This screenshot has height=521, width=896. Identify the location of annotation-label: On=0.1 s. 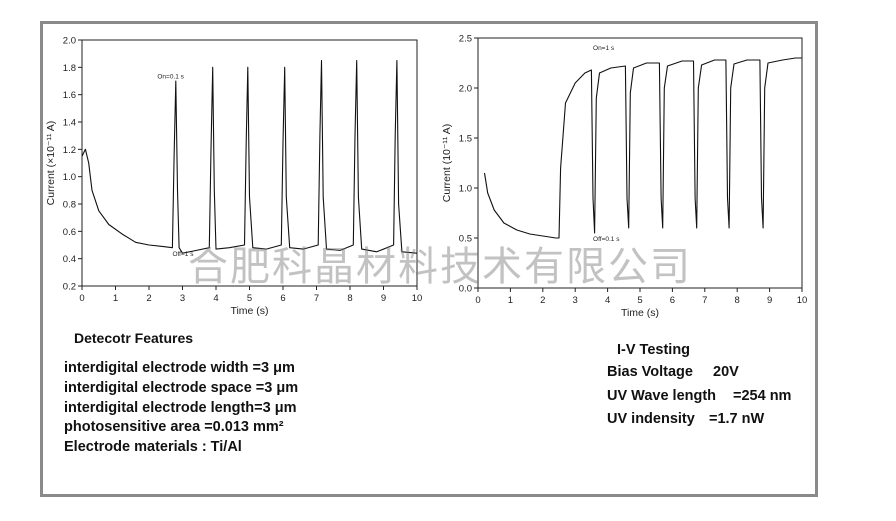
(170, 76).